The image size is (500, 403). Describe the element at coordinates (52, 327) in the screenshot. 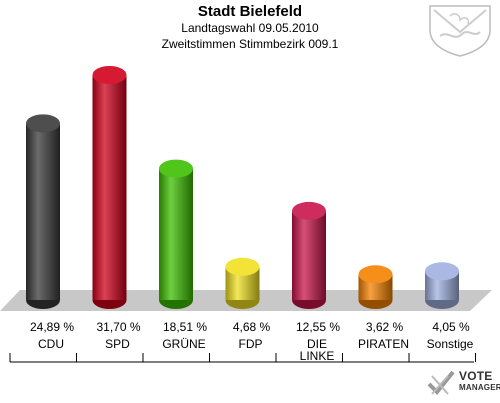

I see `value-label: 24,89 %` at that location.